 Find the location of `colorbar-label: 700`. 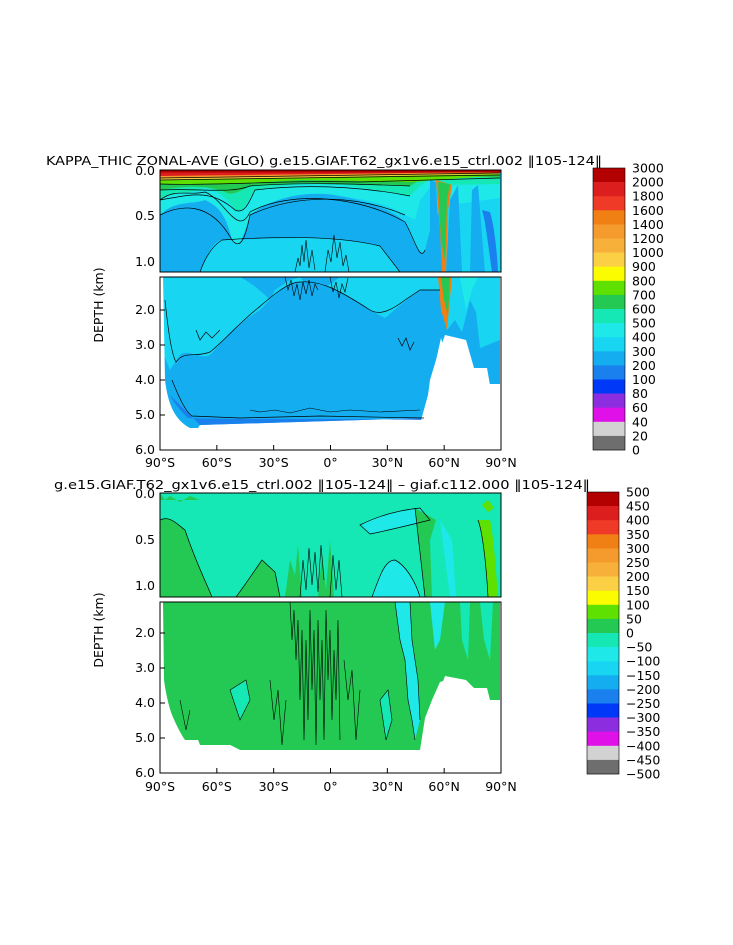

colorbar-label: 700 is located at coordinates (644, 294).